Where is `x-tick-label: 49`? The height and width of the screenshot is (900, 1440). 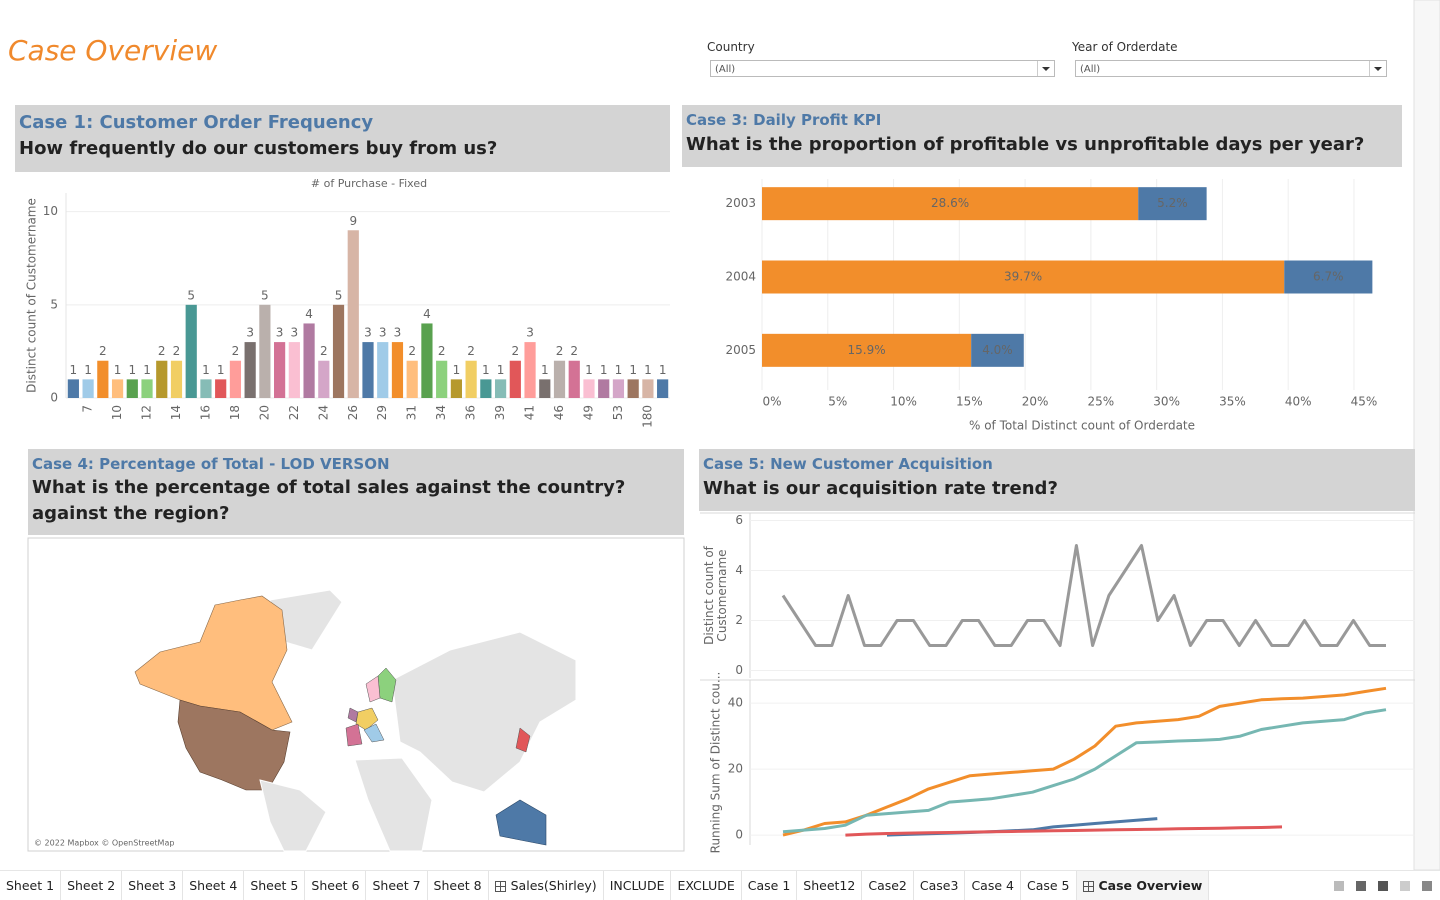 x-tick-label: 49 is located at coordinates (588, 412).